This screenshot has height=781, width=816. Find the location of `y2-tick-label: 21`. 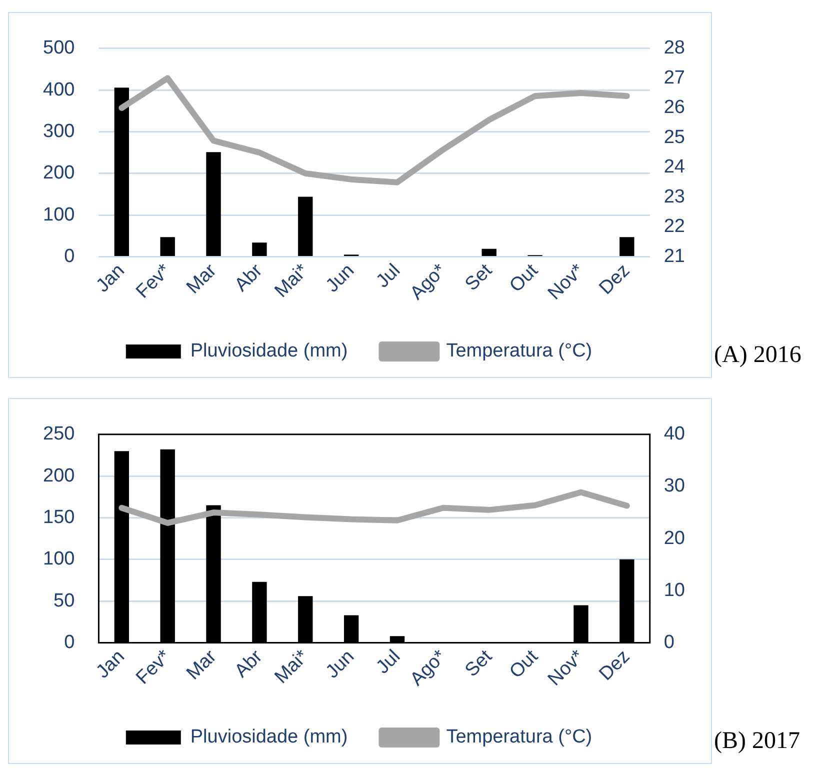

y2-tick-label: 21 is located at coordinates (675, 256).